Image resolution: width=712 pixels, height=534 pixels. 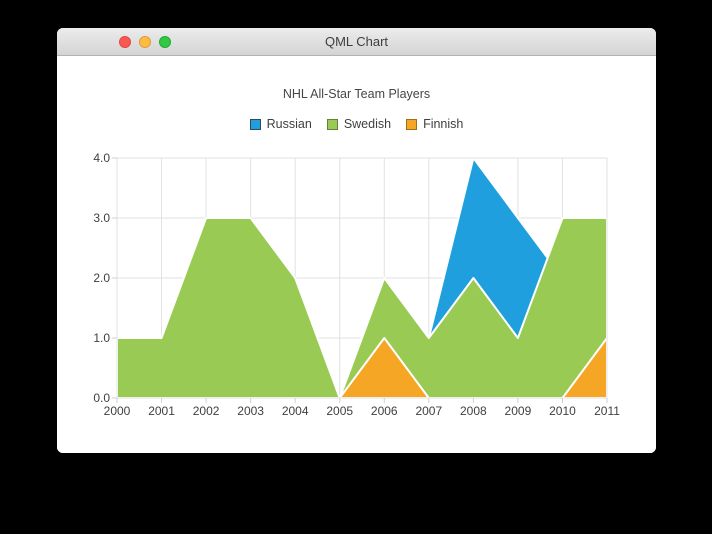 I want to click on zoom-button, so click(x=165, y=42).